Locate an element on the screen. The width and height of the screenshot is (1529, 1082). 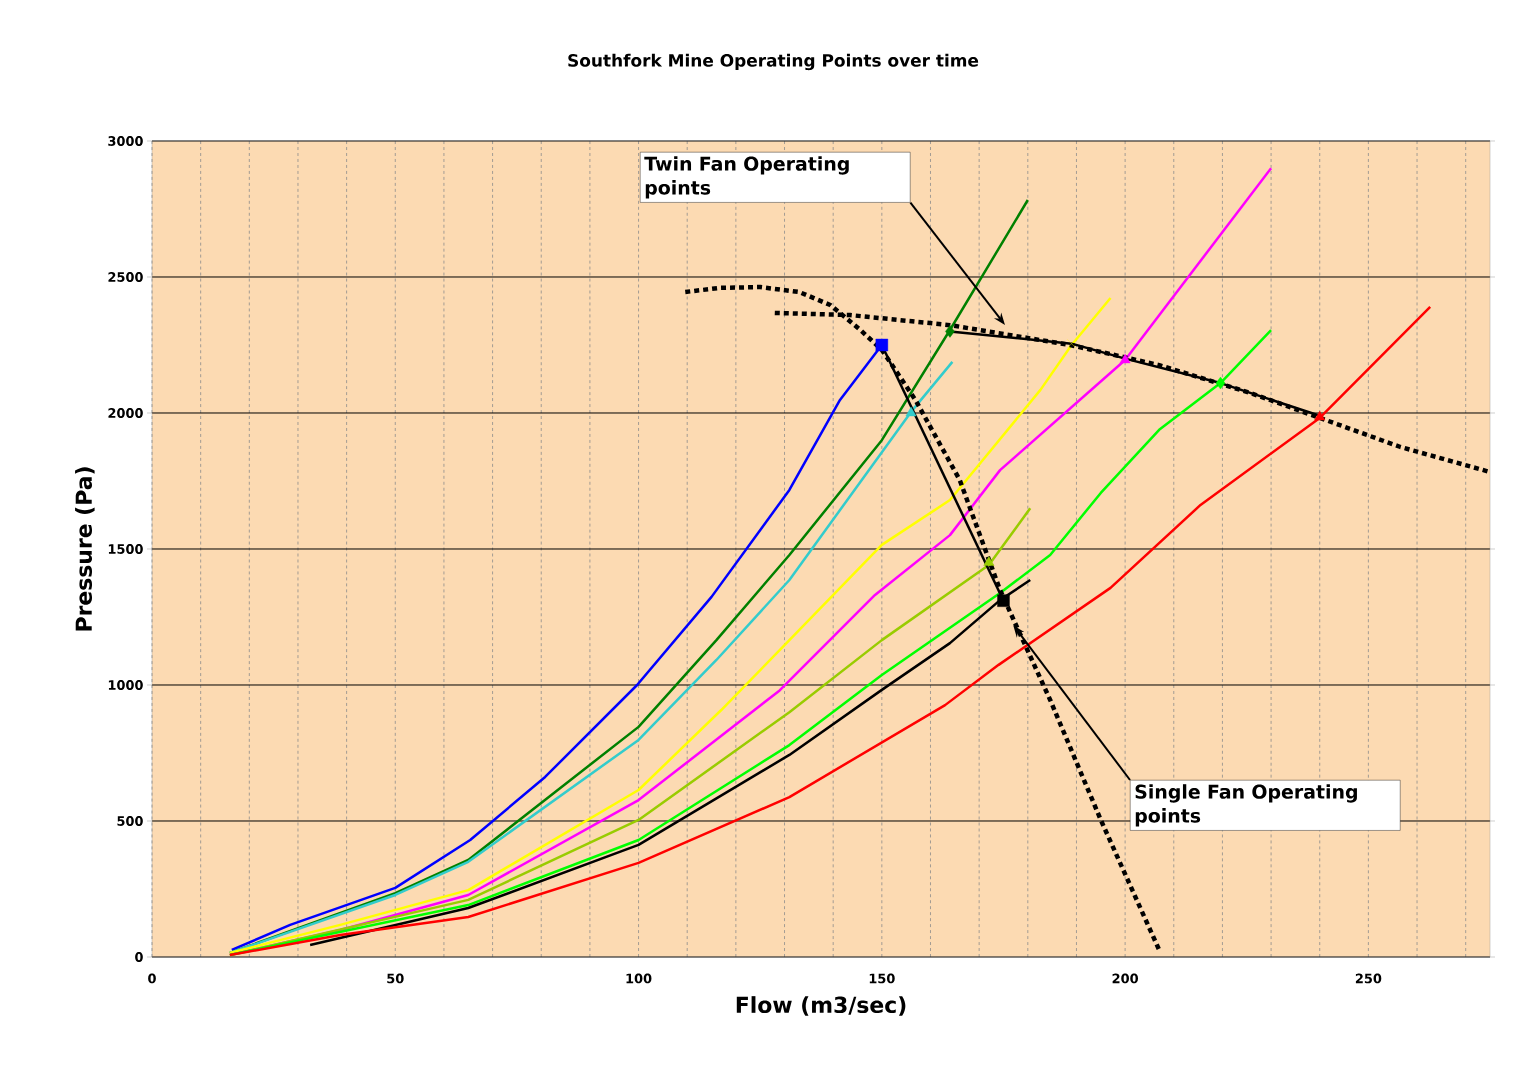
annotation: Twin Fan Operating points is located at coordinates (746, 177).